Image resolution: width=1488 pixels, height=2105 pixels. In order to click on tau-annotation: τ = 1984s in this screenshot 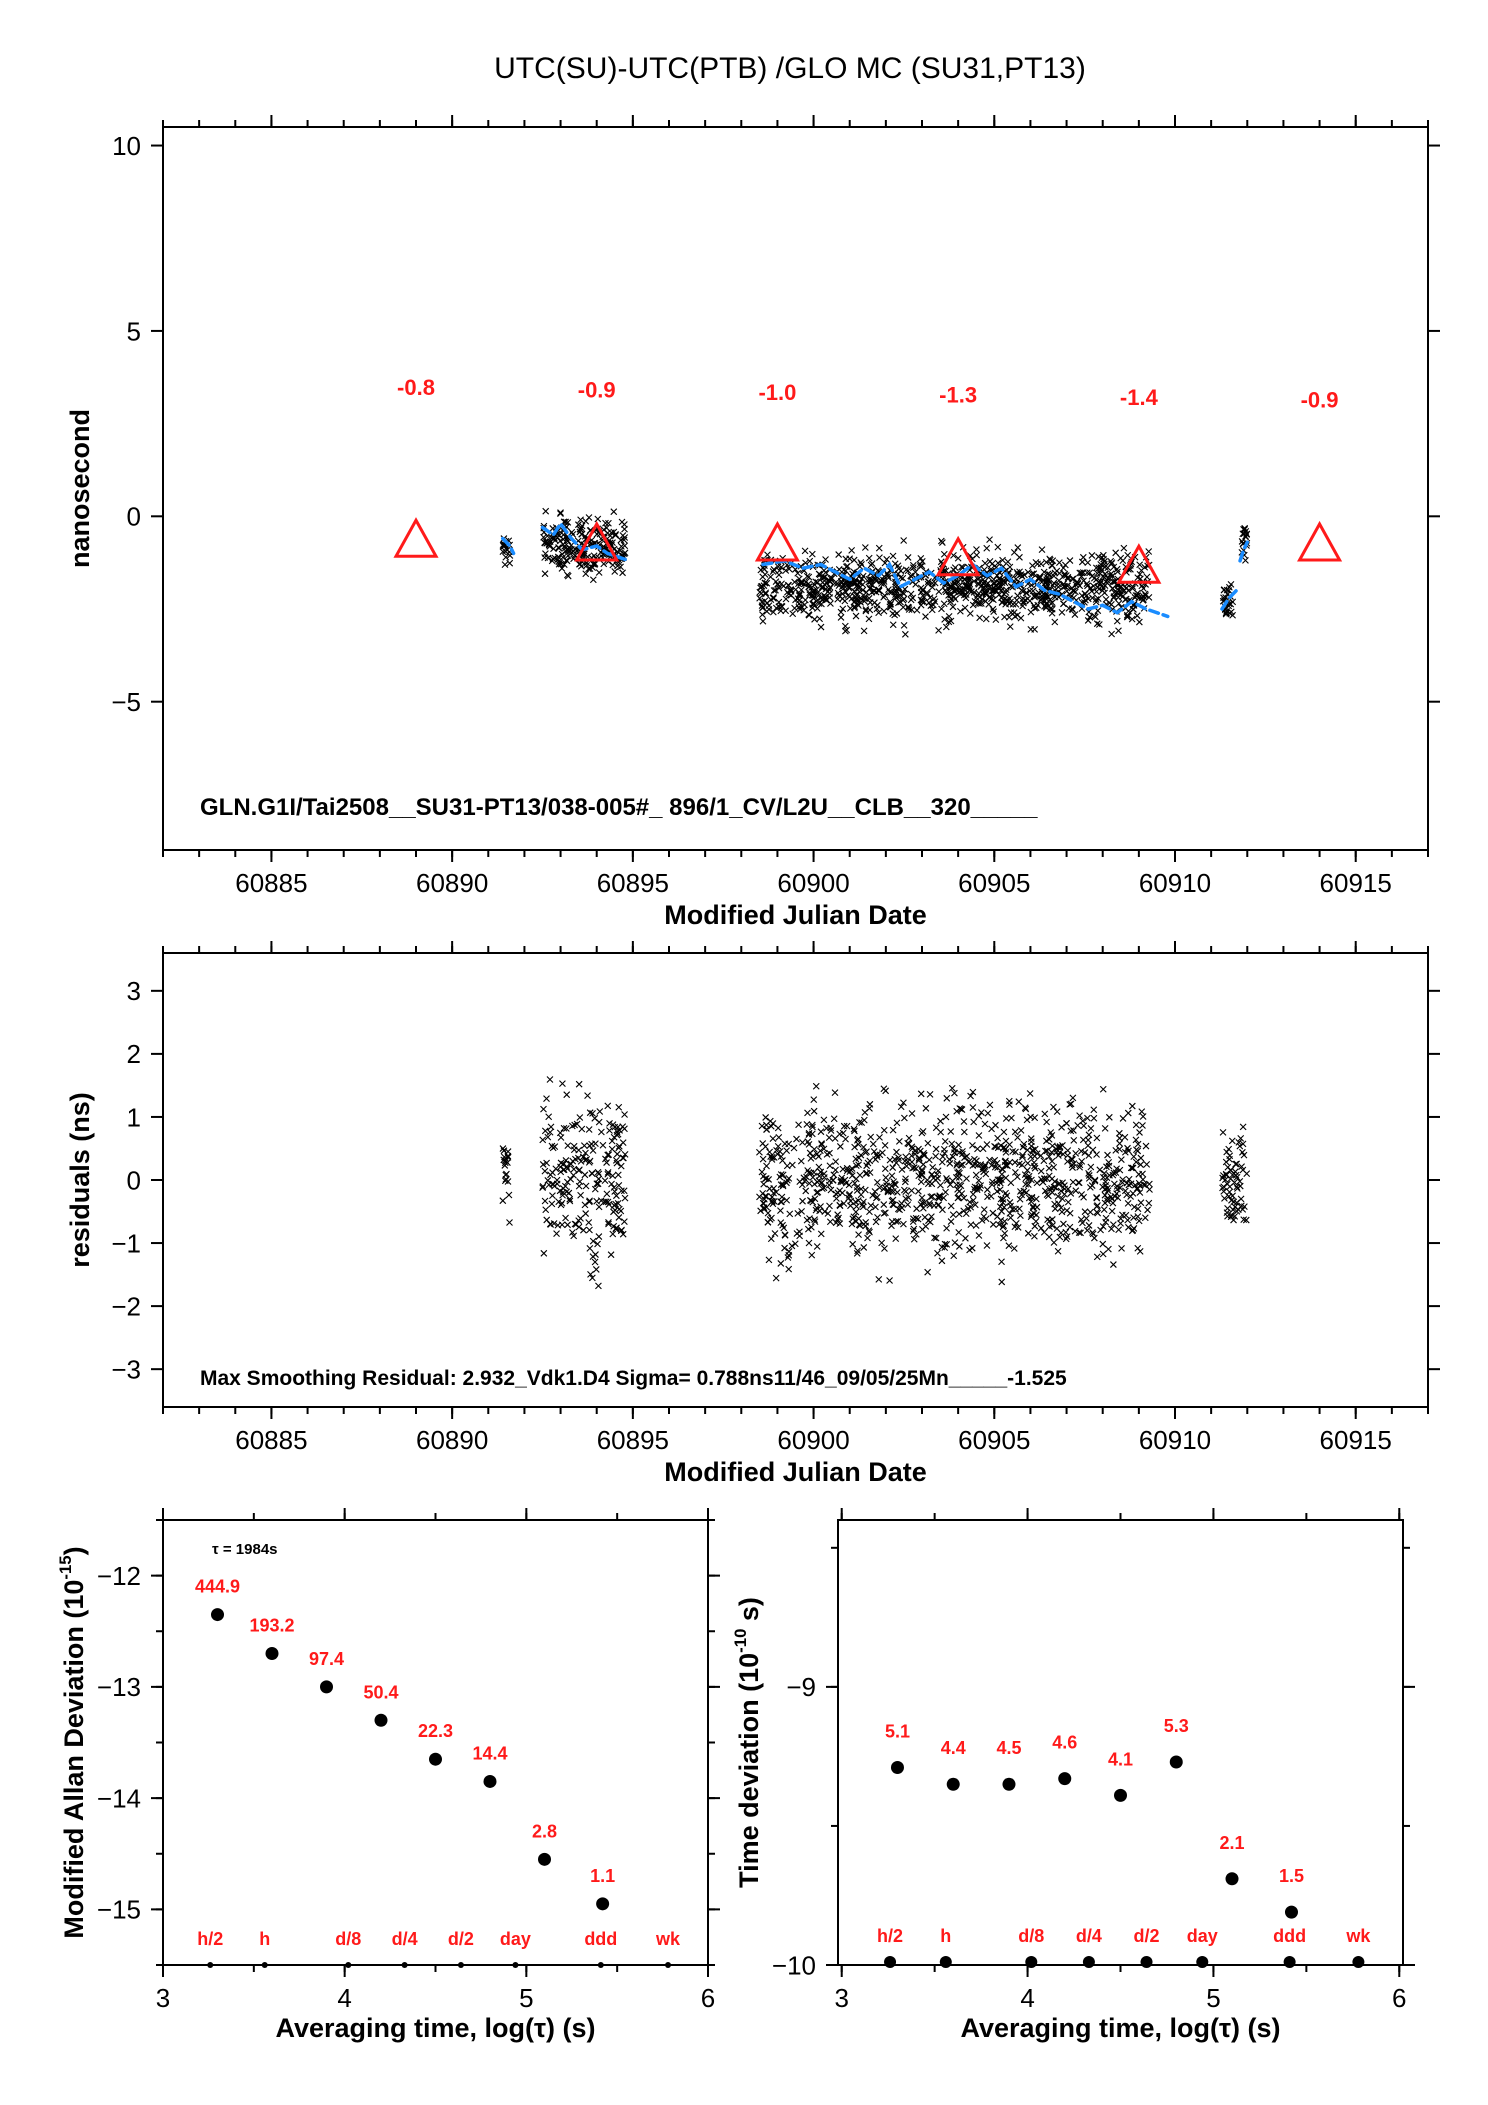, I will do `click(245, 1549)`.